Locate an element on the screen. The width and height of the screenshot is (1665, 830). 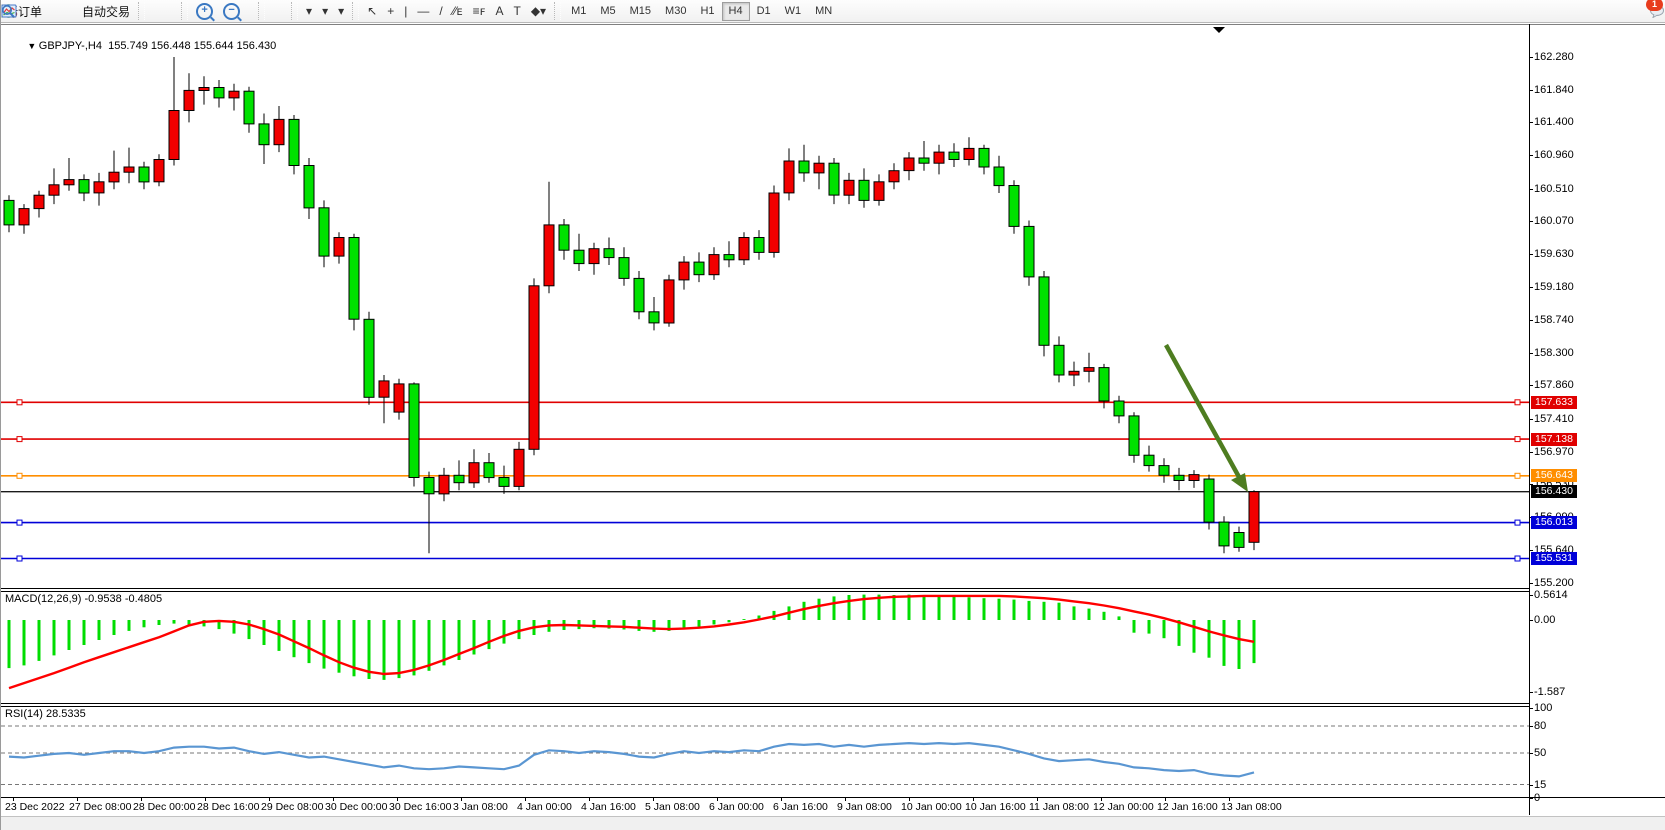
horizontal-line-tool-button: — is located at coordinates (423, 11).